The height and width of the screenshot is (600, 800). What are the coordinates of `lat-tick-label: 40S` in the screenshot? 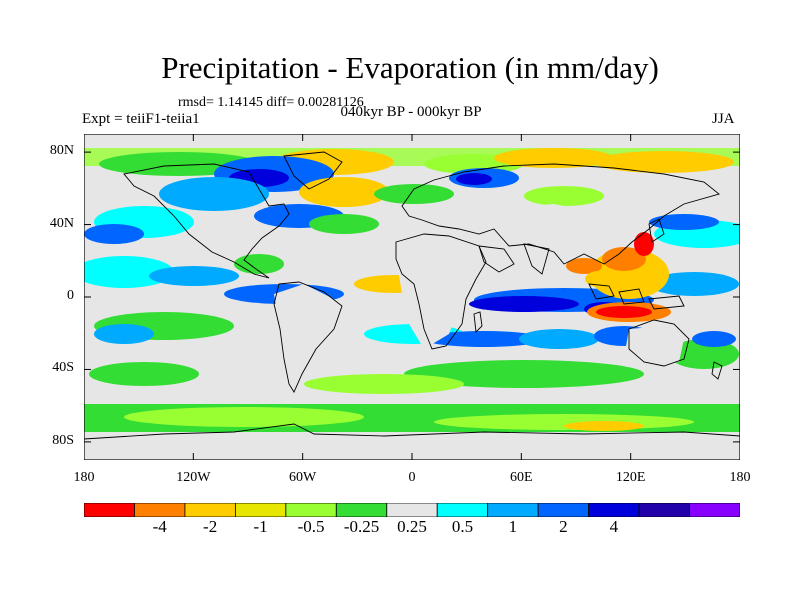 It's located at (63, 368).